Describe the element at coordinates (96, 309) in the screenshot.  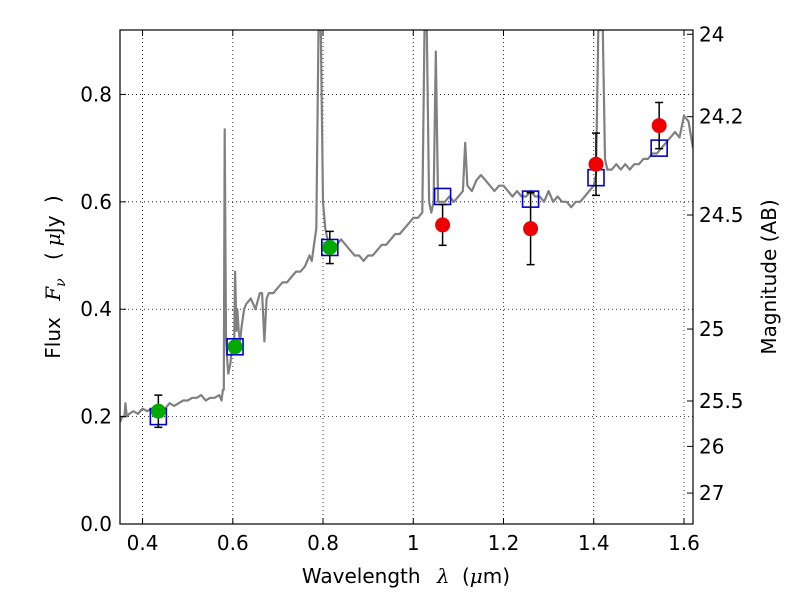
I see `y-tick-label: 0.4` at that location.